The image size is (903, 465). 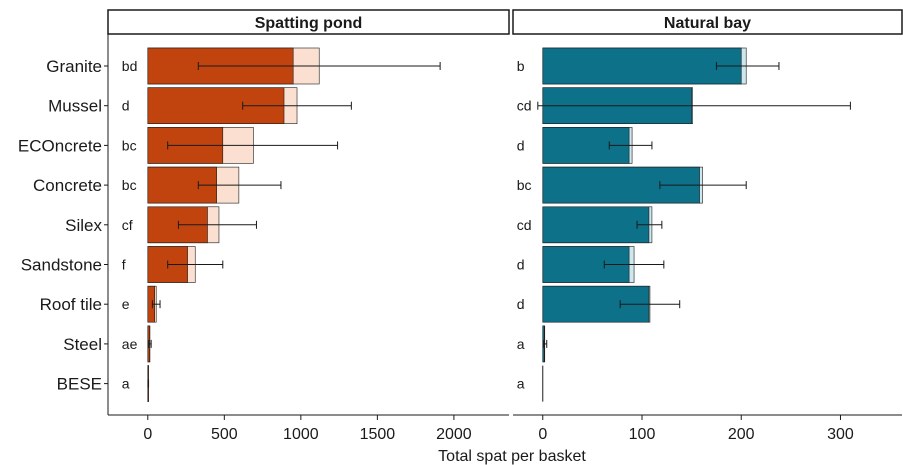 I want to click on sig-letter-natural-bay-steel: a, so click(x=521, y=344).